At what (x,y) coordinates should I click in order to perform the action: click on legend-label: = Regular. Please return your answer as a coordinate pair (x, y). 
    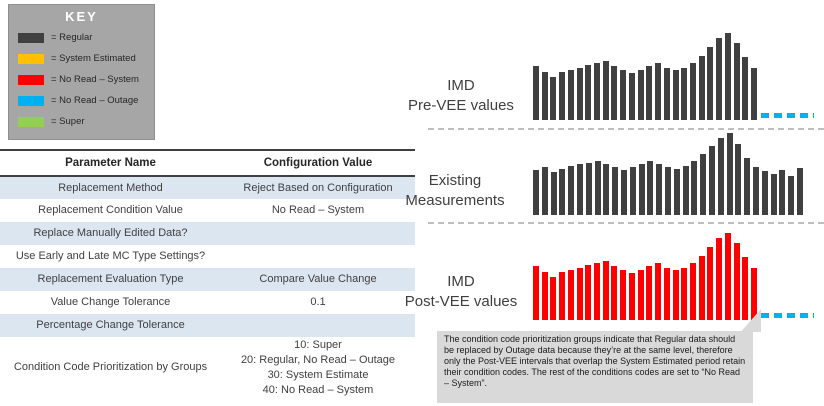
    Looking at the image, I should click on (72, 37).